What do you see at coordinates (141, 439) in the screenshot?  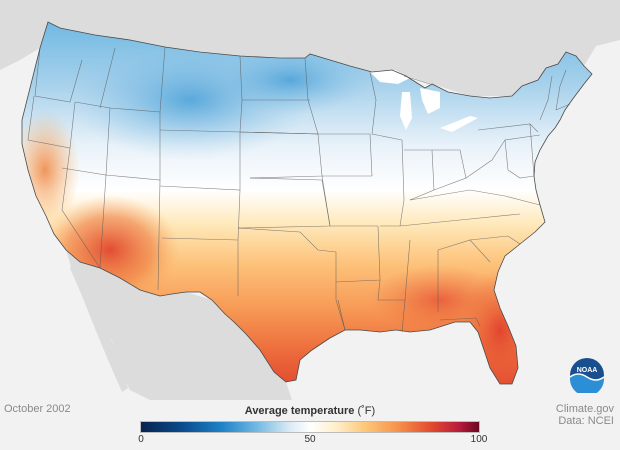 I see `legend-tick-min: 0` at bounding box center [141, 439].